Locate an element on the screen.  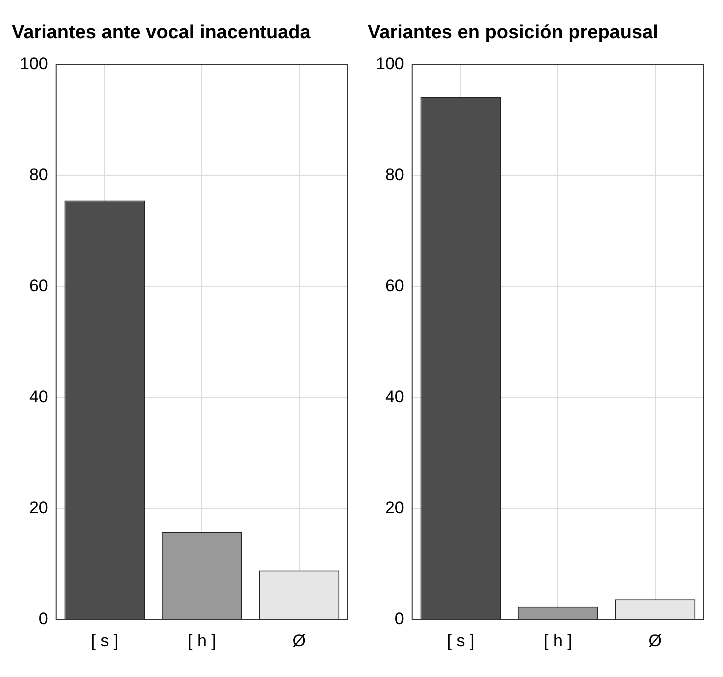
chart-title: Variantes ante vocal inacentuada is located at coordinates (162, 33).